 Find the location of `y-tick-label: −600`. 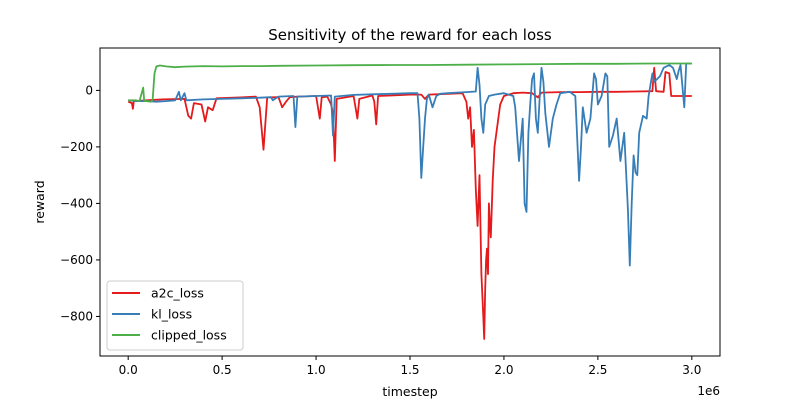

y-tick-label: −600 is located at coordinates (76, 260).